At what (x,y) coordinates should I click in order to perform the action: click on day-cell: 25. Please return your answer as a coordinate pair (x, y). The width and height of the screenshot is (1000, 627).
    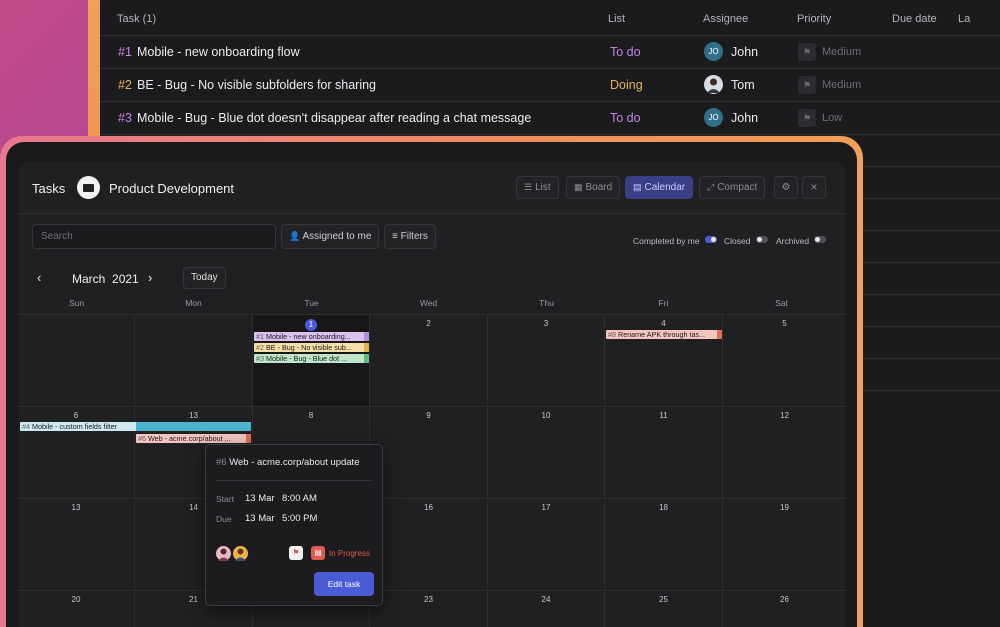
    Looking at the image, I should click on (664, 608).